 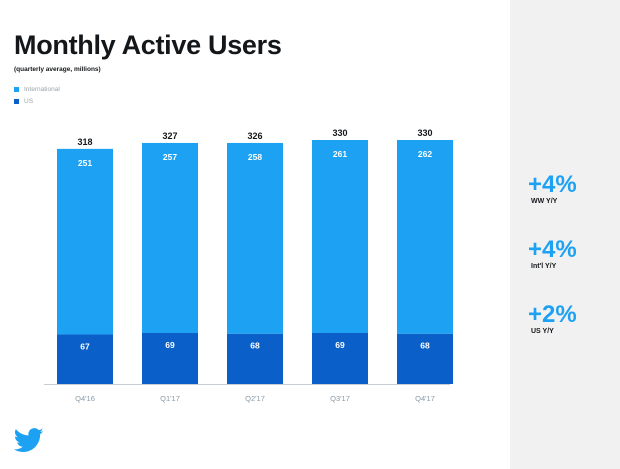 What do you see at coordinates (255, 157) in the screenshot?
I see `data-label-international-2: 258` at bounding box center [255, 157].